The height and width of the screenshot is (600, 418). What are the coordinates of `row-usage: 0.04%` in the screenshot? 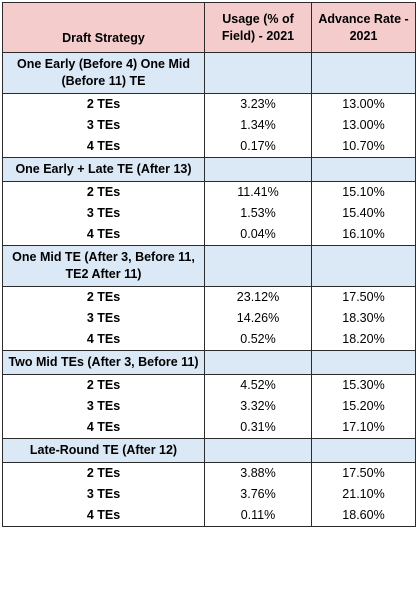 It's located at (258, 235).